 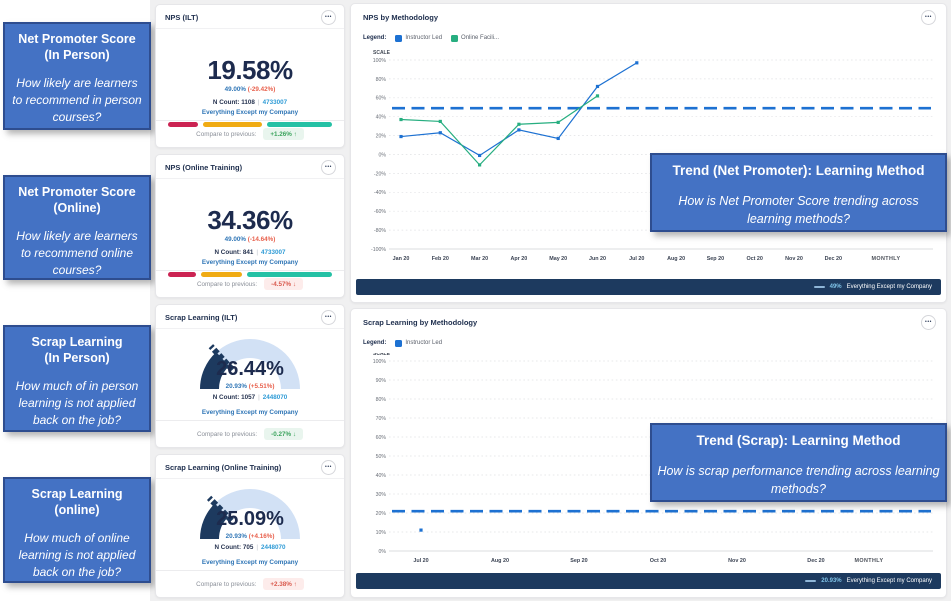 I want to click on callout-title: Net Promoter Score (Online), so click(x=77, y=200).